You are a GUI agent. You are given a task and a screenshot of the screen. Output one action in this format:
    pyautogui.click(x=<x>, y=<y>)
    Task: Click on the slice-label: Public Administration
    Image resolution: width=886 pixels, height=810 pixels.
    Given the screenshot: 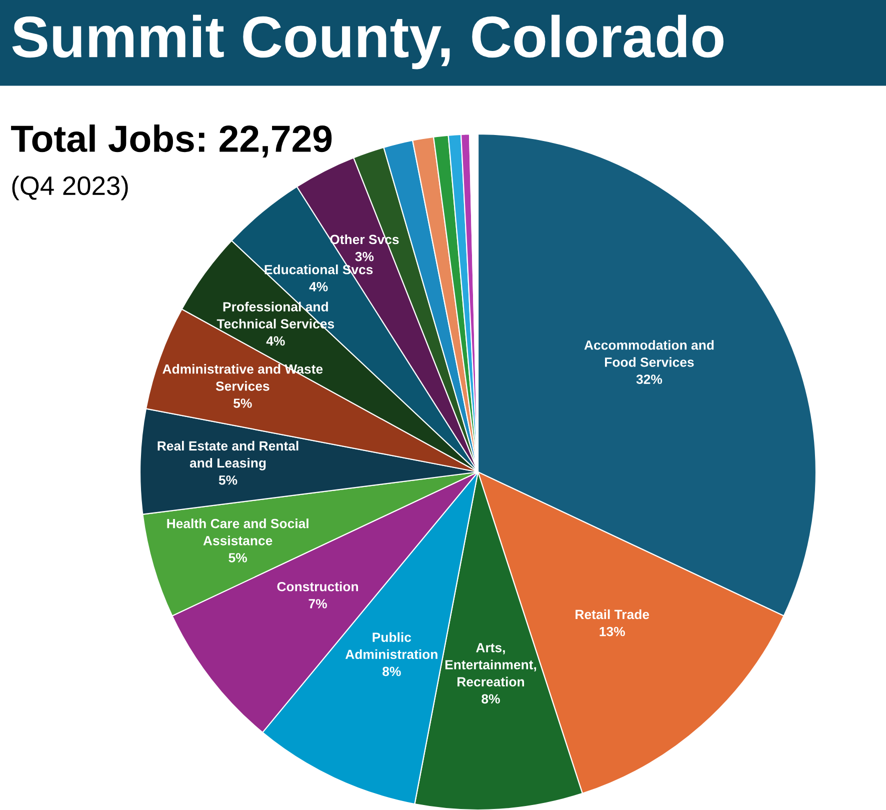 What is the action you would take?
    pyautogui.click(x=391, y=646)
    